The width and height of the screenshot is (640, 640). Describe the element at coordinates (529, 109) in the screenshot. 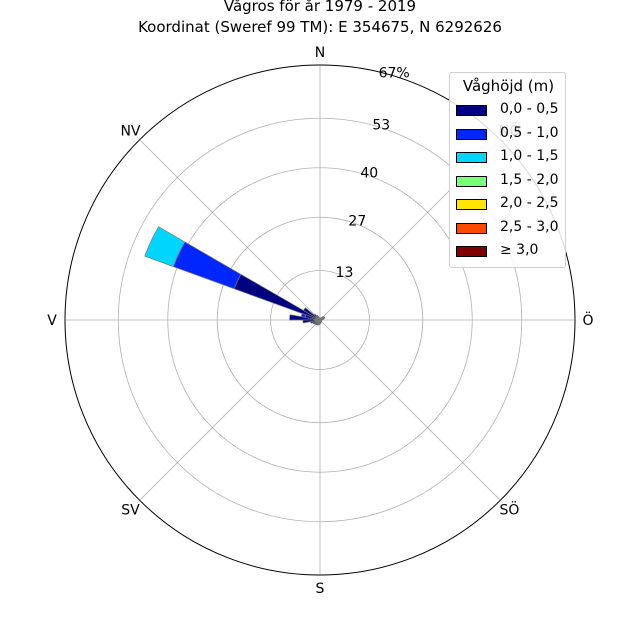

I see `legend-label: 0,0 - 0,5` at that location.